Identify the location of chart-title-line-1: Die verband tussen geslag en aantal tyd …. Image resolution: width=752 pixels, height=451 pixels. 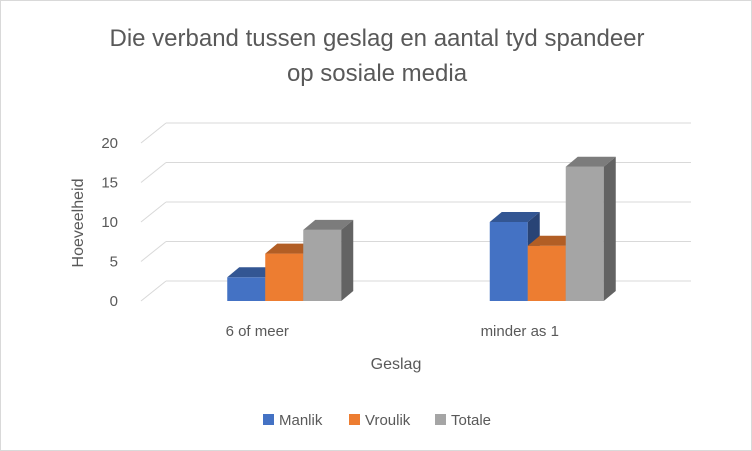
(376, 38).